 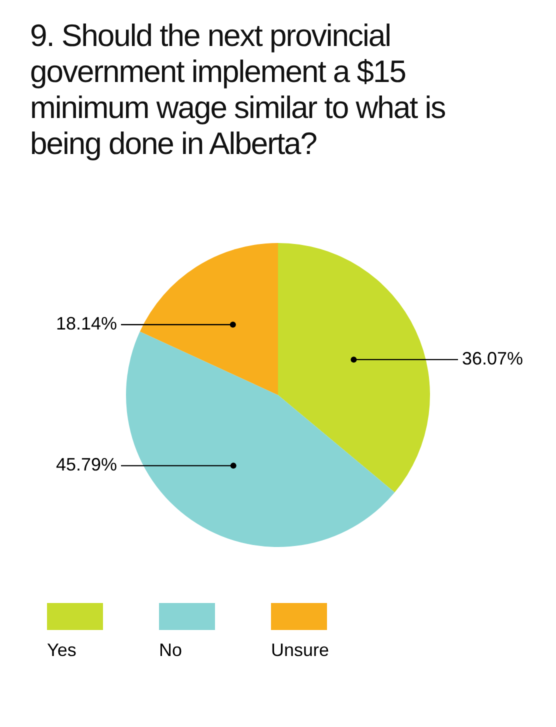 What do you see at coordinates (86, 464) in the screenshot?
I see `data-label: 45.79%` at bounding box center [86, 464].